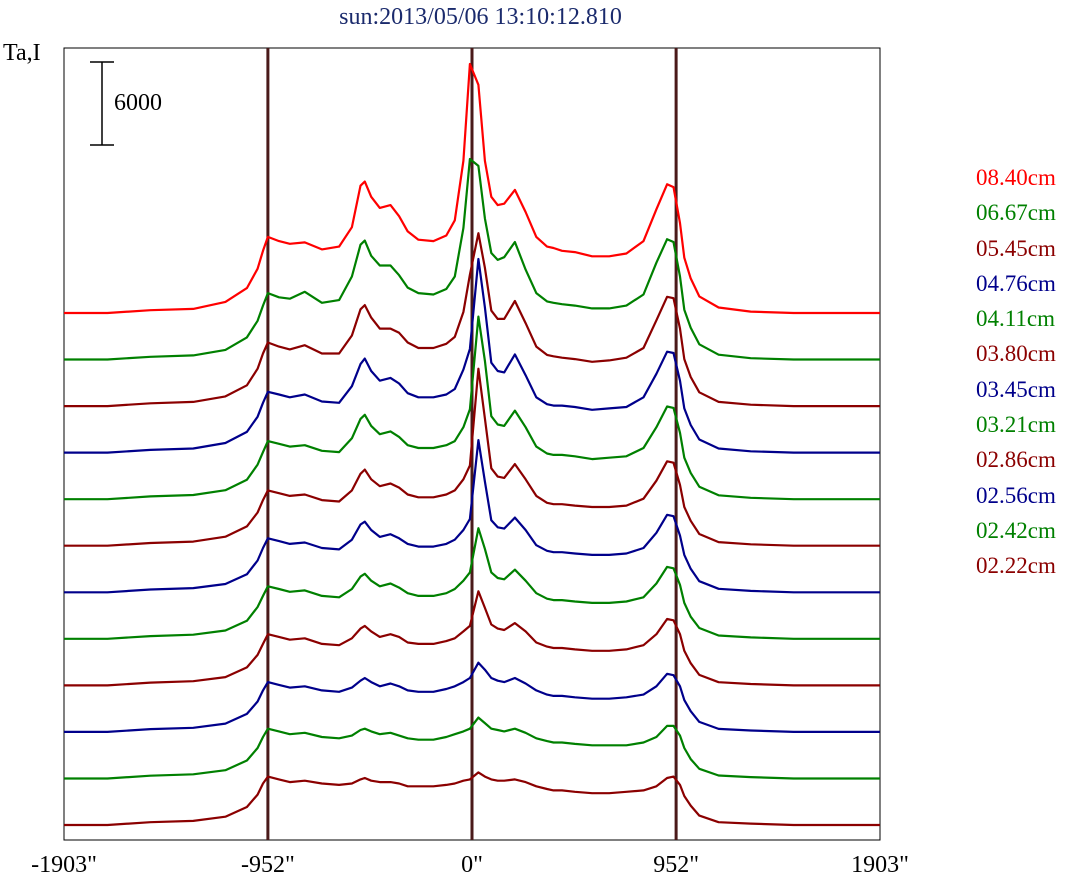 The width and height of the screenshot is (1079, 885). What do you see at coordinates (138, 103) in the screenshot?
I see `scale-bar-label: 6000` at bounding box center [138, 103].